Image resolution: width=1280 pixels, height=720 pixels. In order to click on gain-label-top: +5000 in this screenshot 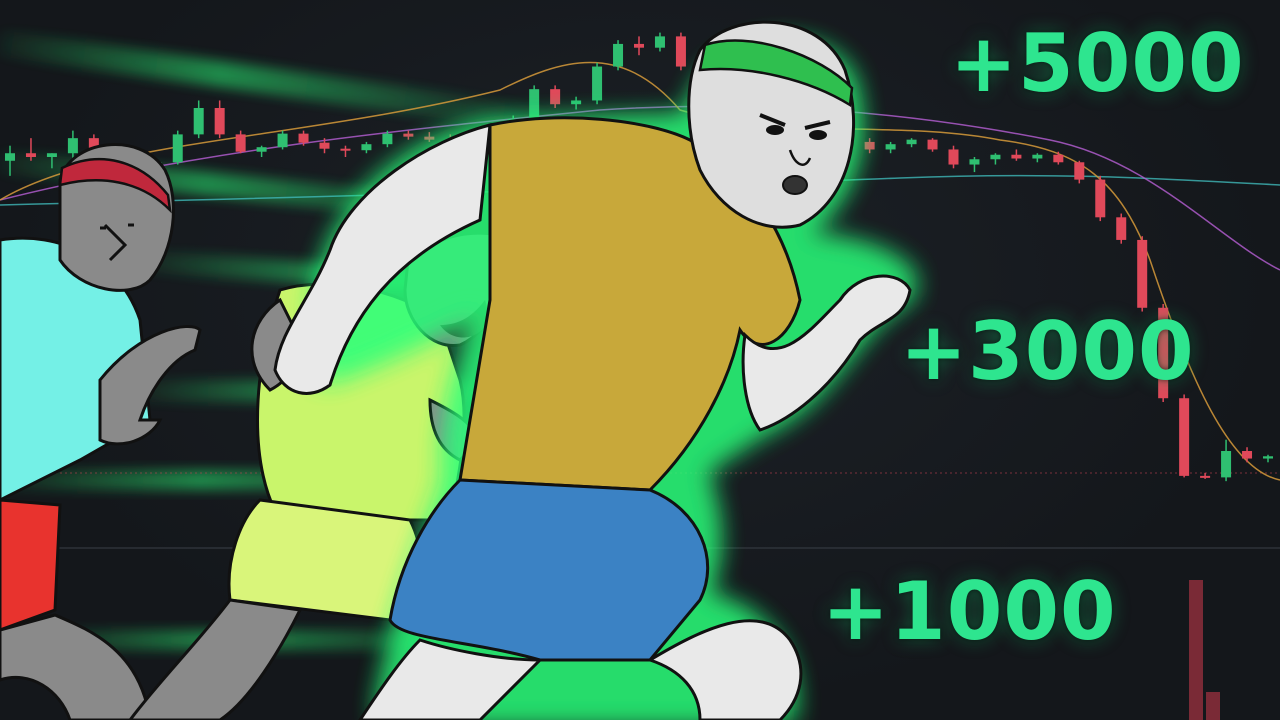, I will do `click(1097, 63)`.